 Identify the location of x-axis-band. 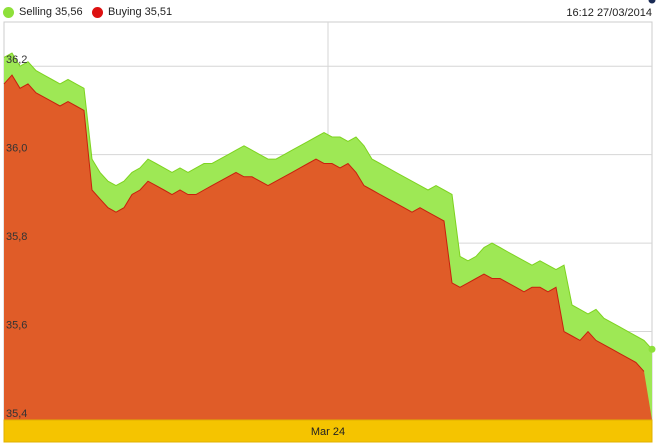
(328, 431).